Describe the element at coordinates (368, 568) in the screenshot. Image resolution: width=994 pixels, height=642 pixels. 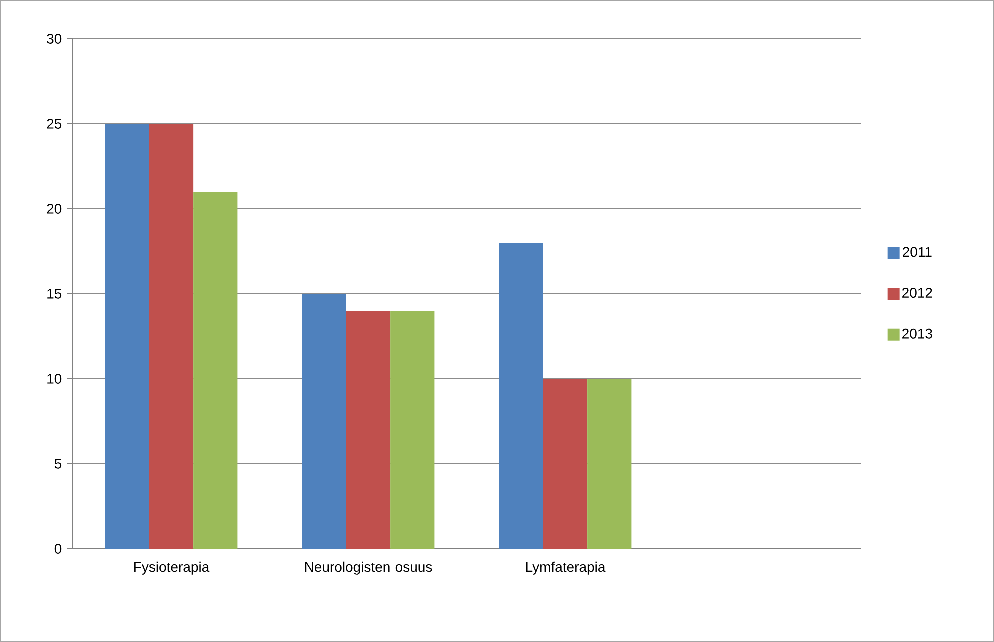
I see `x-tick-label: Neurologisten osuus` at that location.